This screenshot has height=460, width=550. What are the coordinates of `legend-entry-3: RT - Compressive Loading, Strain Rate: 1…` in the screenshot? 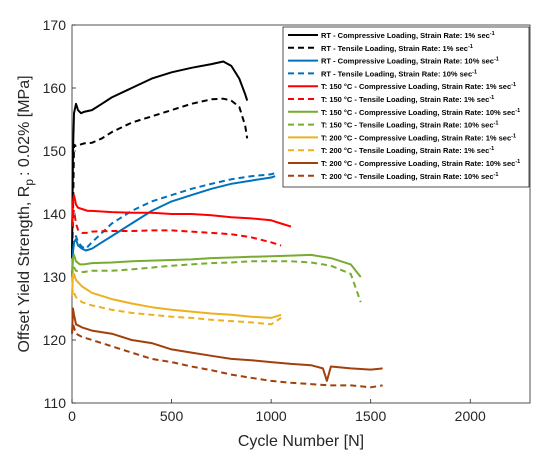 It's located at (410, 61).